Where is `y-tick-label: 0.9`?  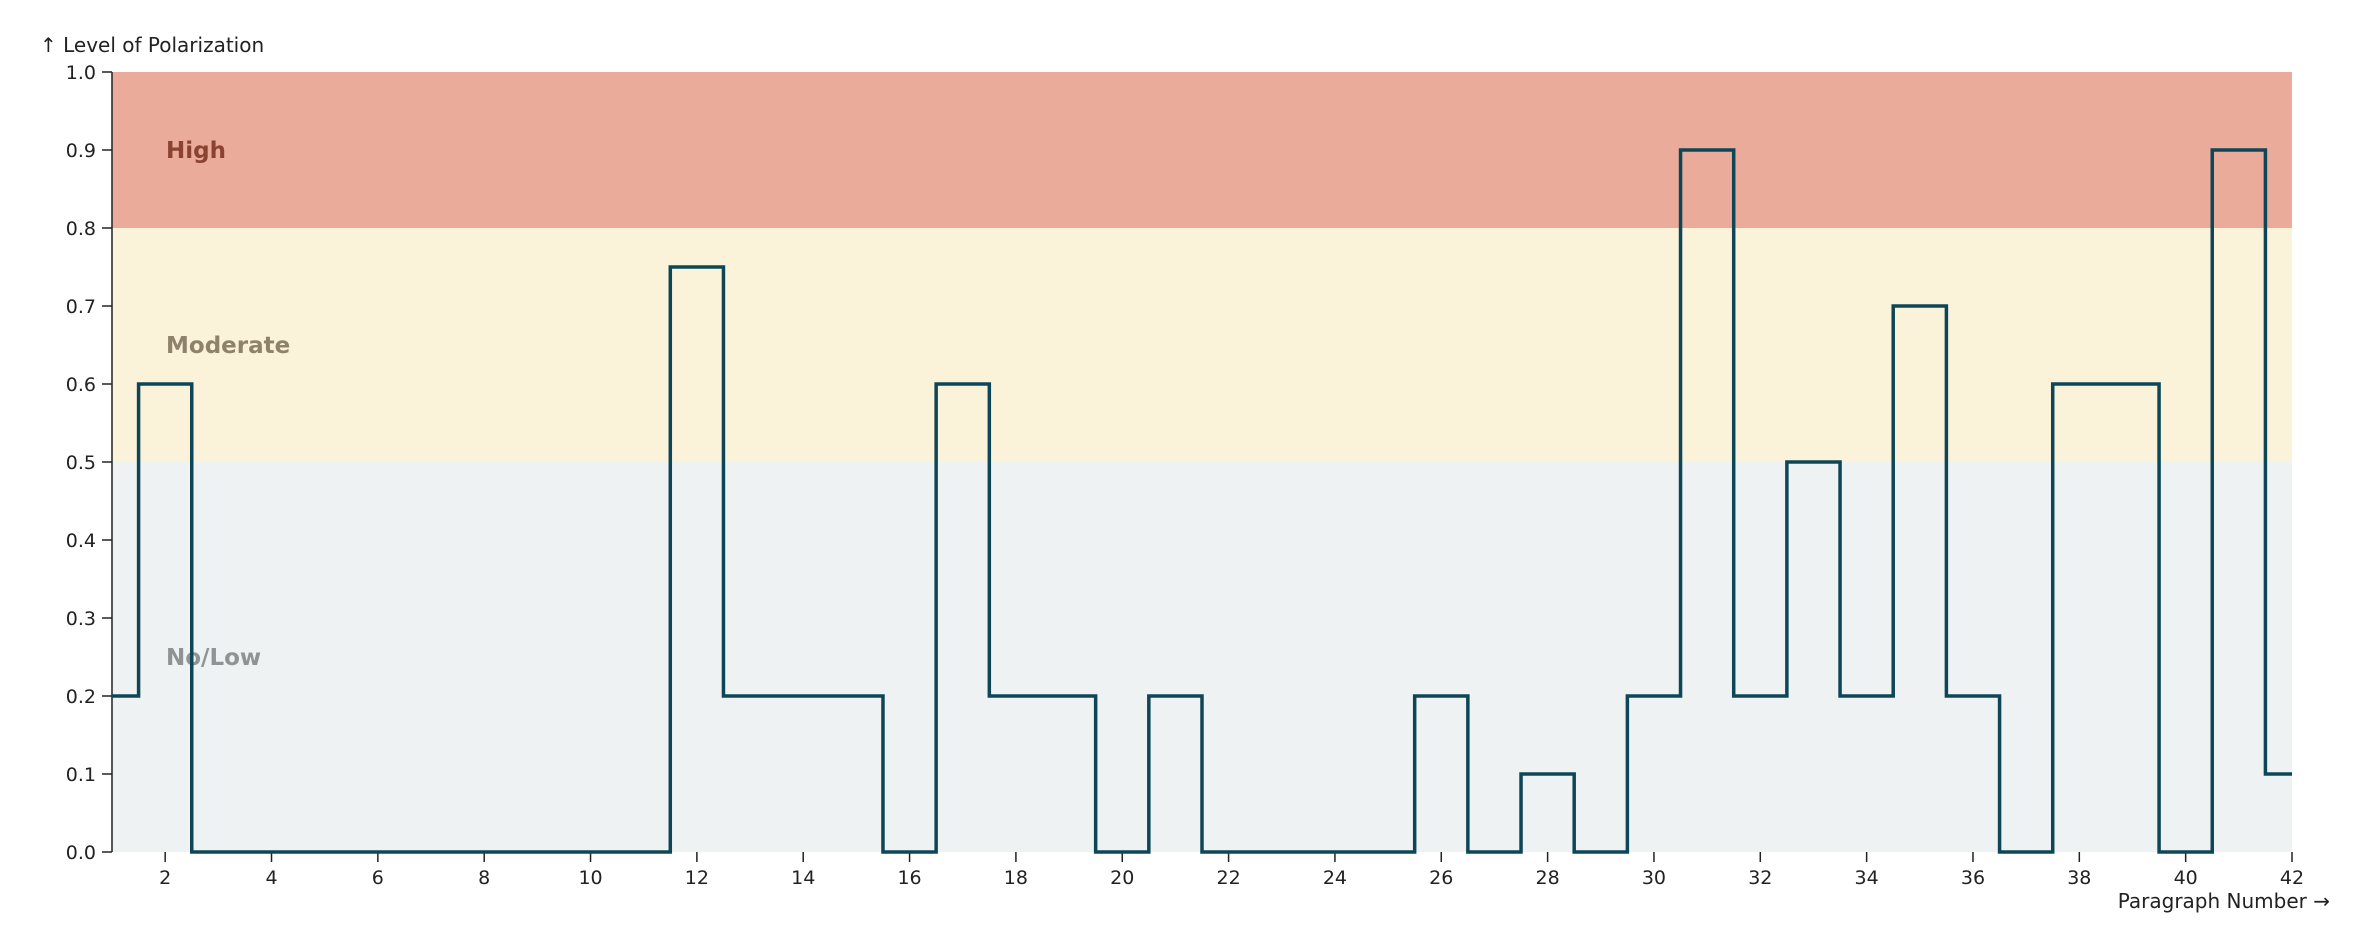 y-tick-label: 0.9 is located at coordinates (81, 151).